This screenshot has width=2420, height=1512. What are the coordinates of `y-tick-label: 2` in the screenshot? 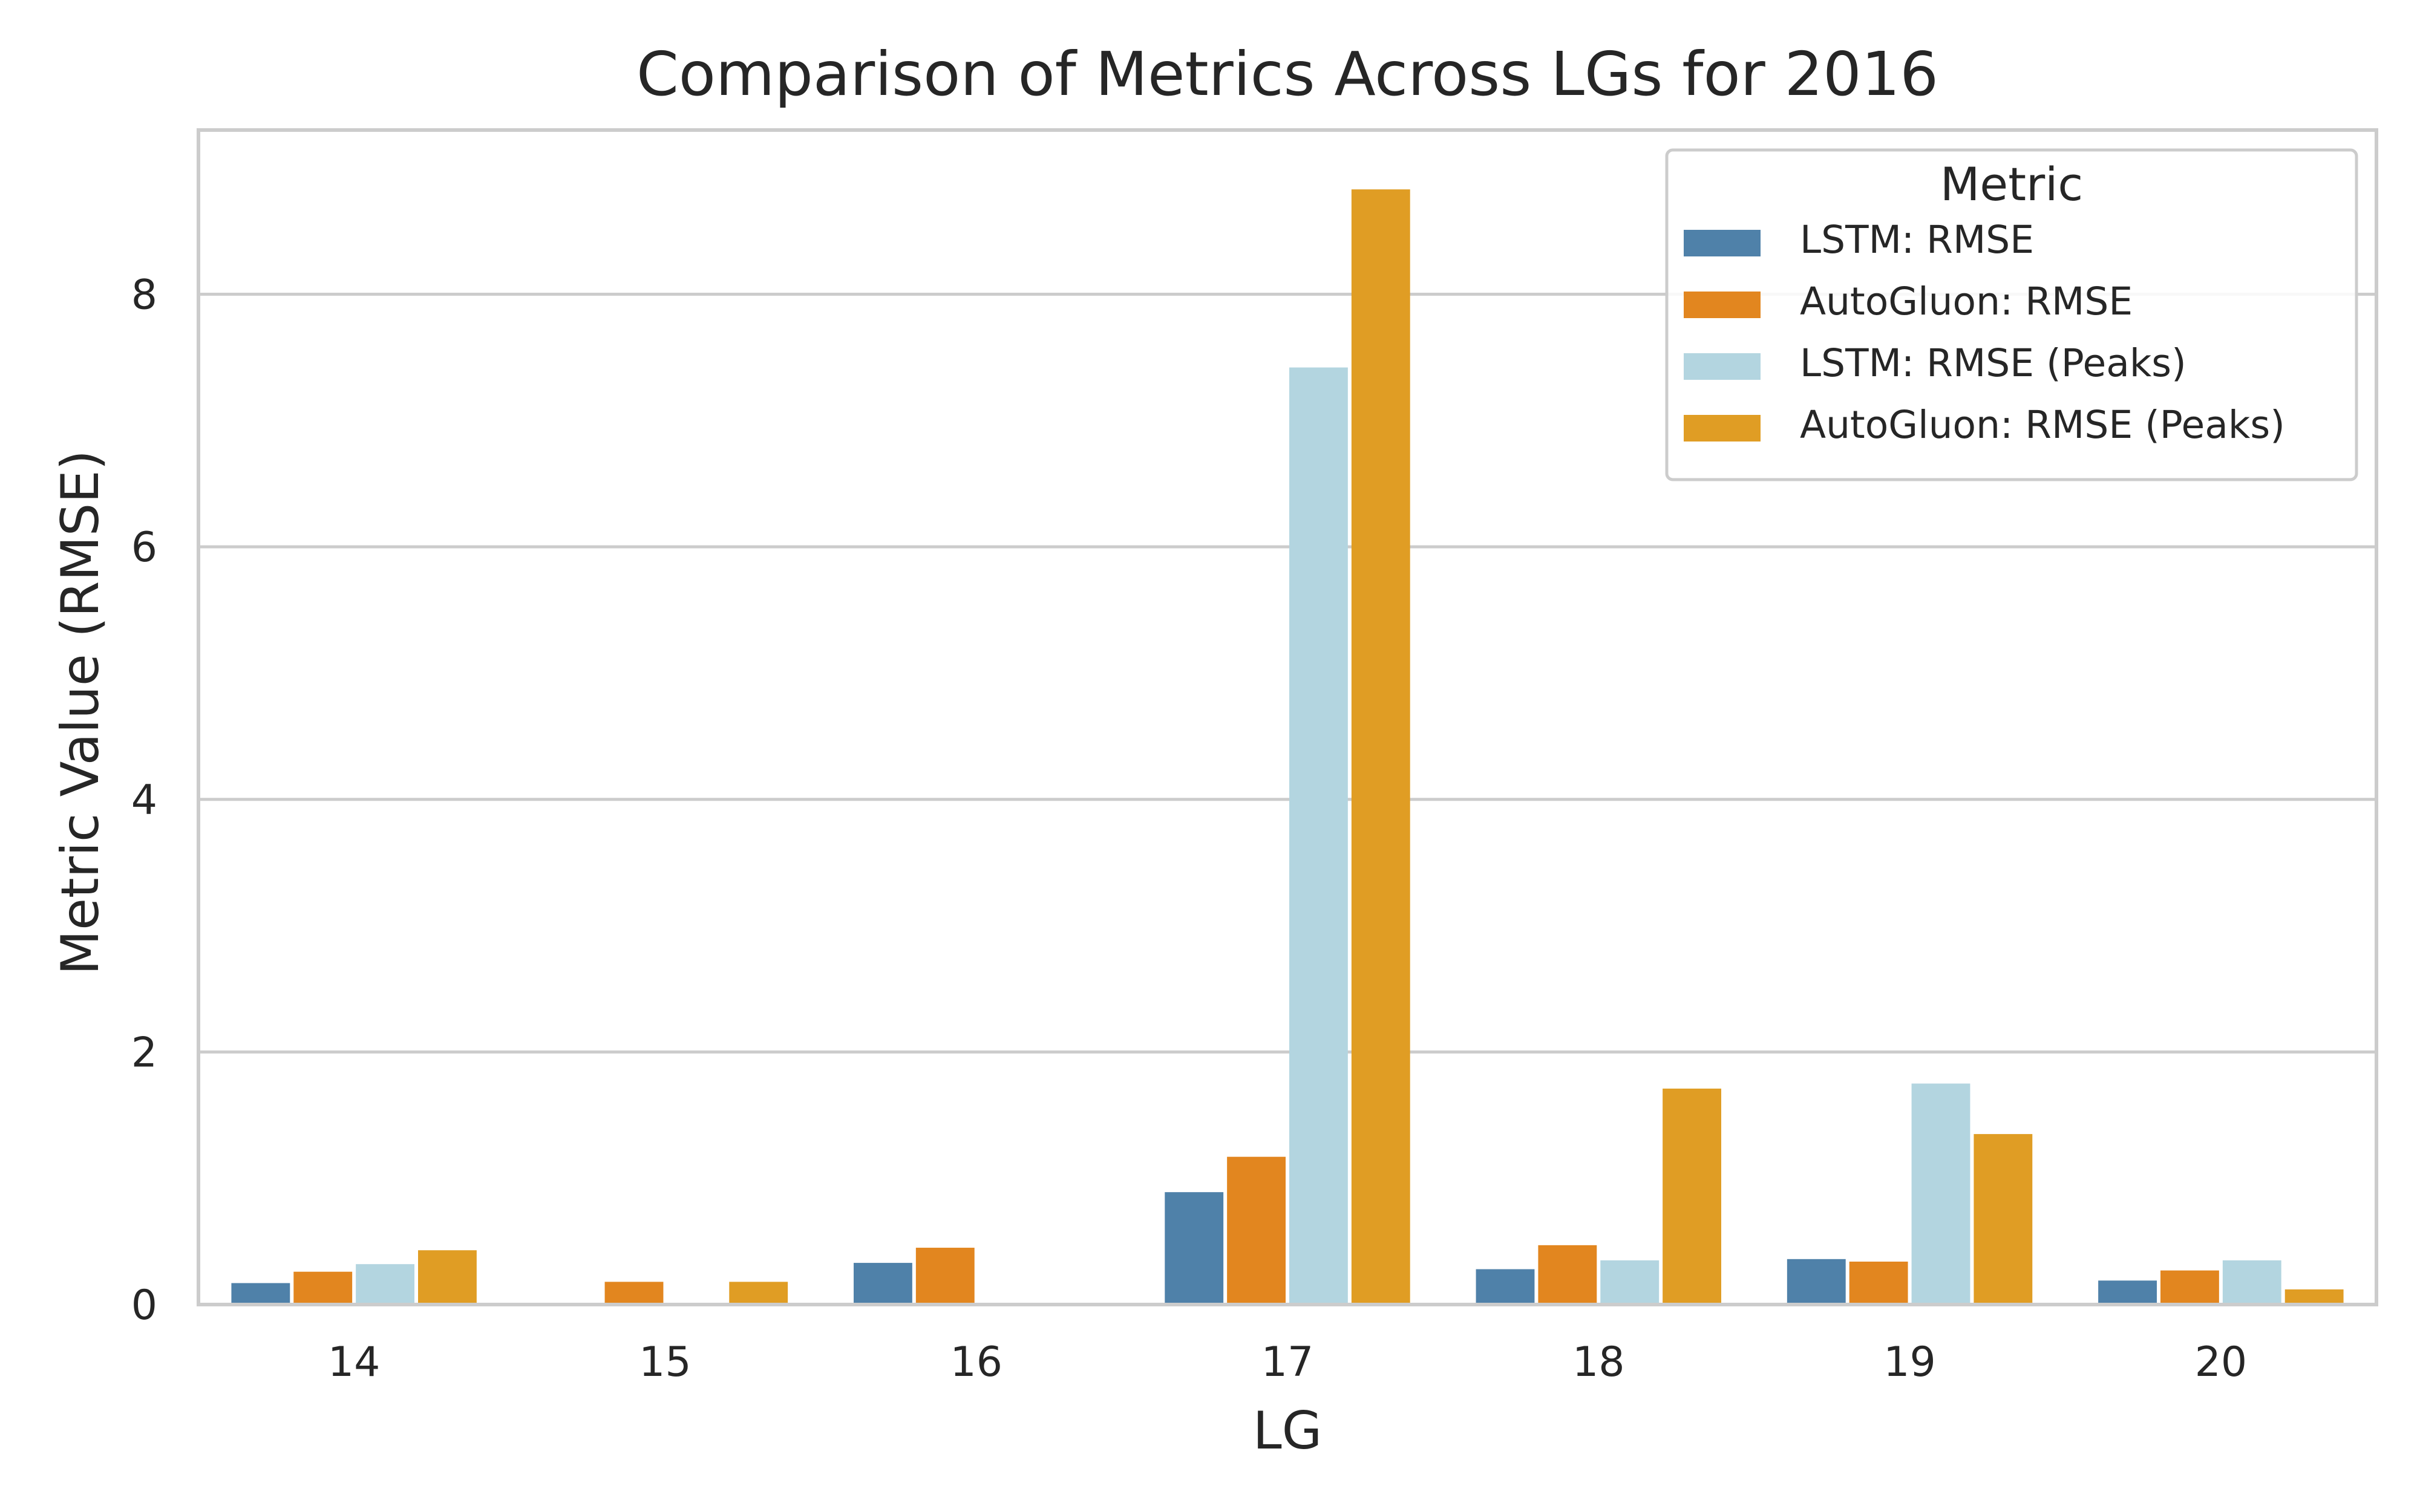 It's located at (144, 1053).